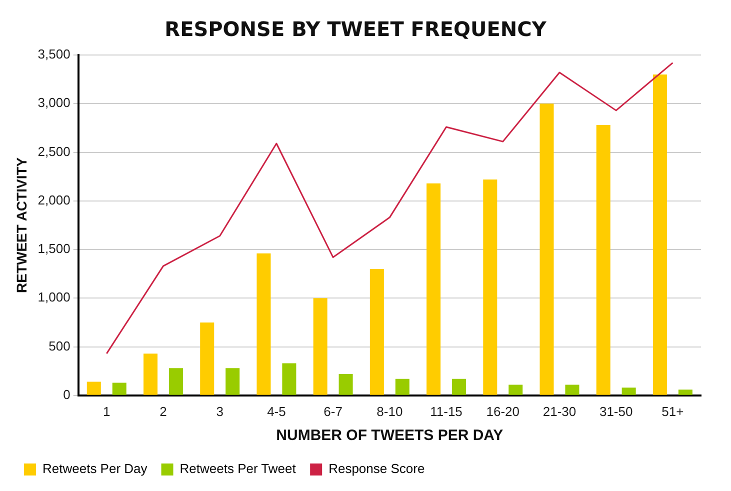 This screenshot has width=731, height=491. I want to click on y-tick-label: 3,000, so click(54, 102).